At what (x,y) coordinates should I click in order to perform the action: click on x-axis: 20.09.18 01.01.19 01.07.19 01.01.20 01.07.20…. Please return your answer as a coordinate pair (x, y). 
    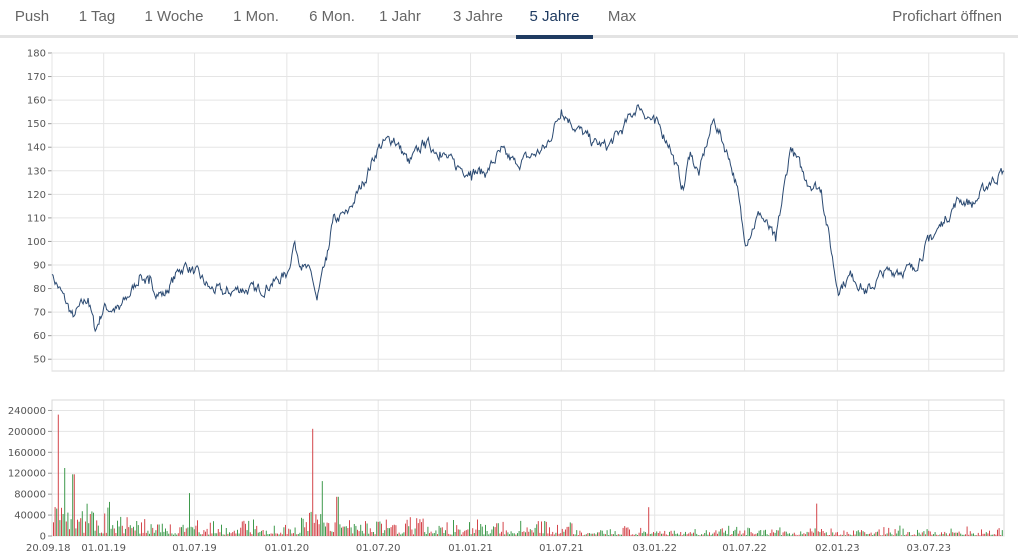
    Looking at the image, I should click on (488, 548).